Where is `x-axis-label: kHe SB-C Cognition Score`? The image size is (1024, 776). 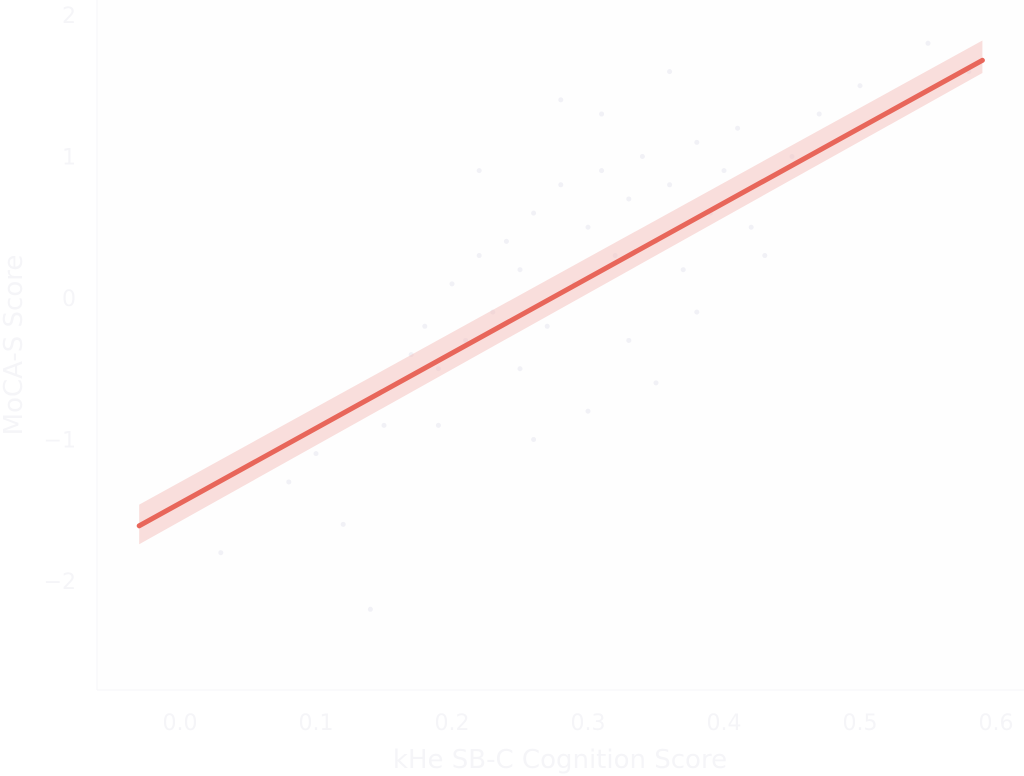
x-axis-label: kHe SB-C Cognition Score is located at coordinates (560, 760).